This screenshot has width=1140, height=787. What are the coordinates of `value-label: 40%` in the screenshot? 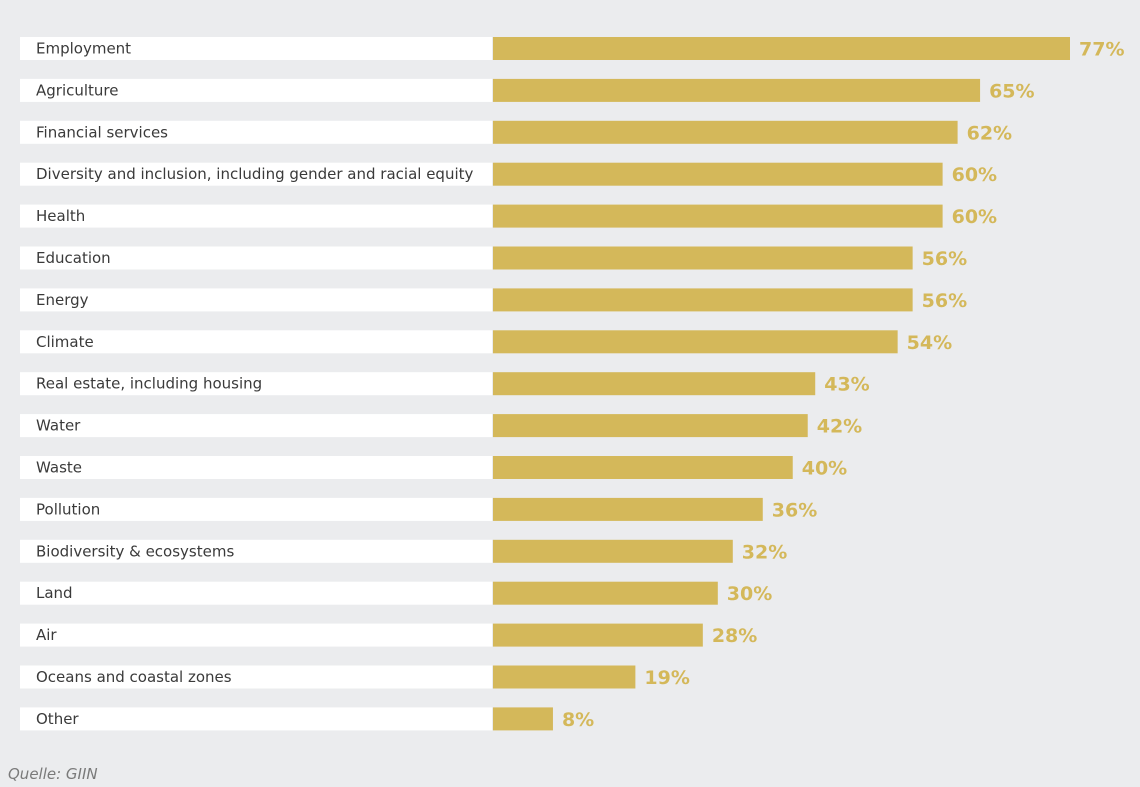 It's located at (824, 469).